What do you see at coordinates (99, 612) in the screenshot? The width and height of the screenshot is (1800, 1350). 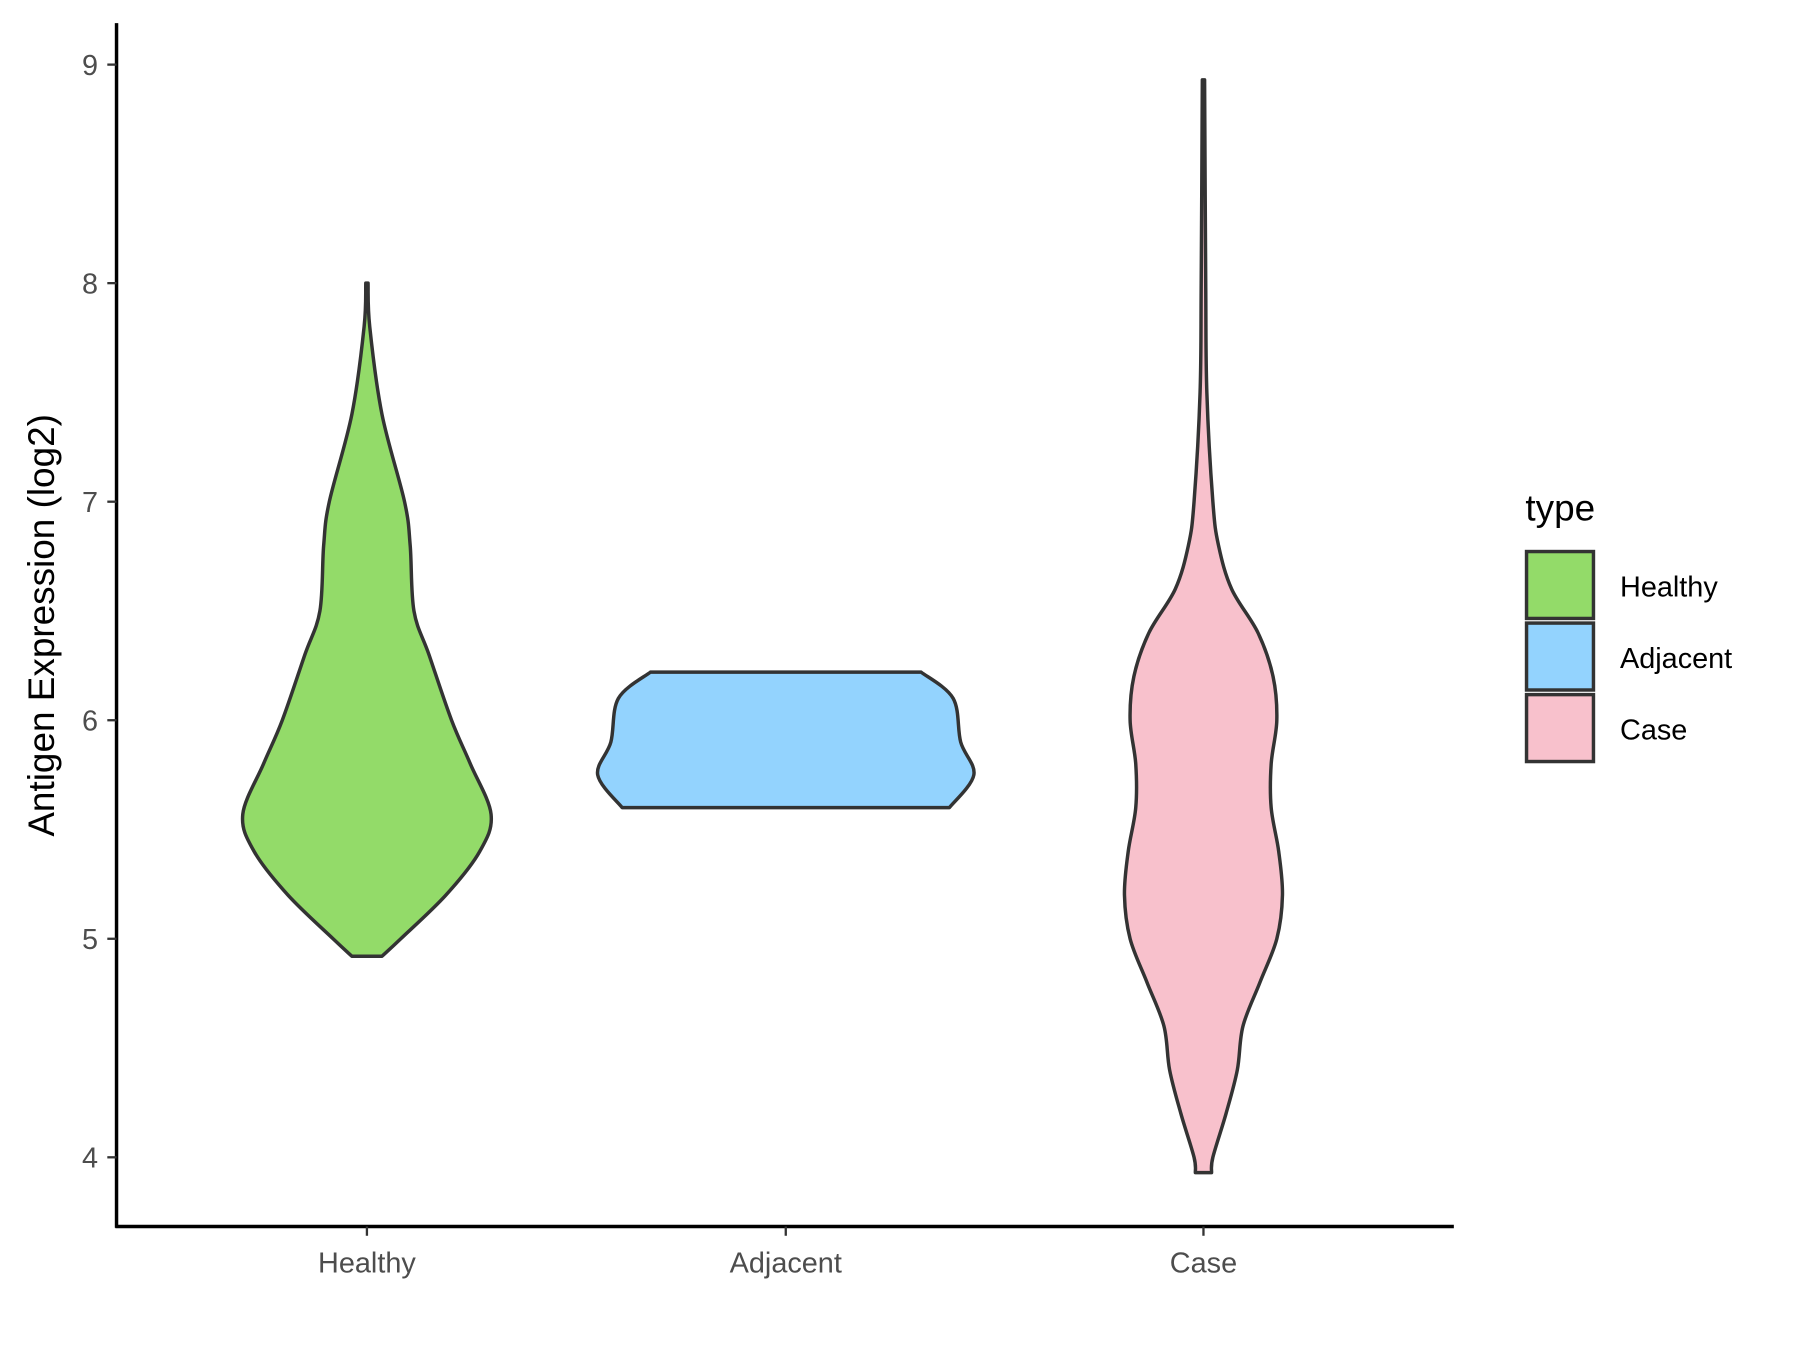 I see `y-ticks: 4 5 6 7 8 9` at bounding box center [99, 612].